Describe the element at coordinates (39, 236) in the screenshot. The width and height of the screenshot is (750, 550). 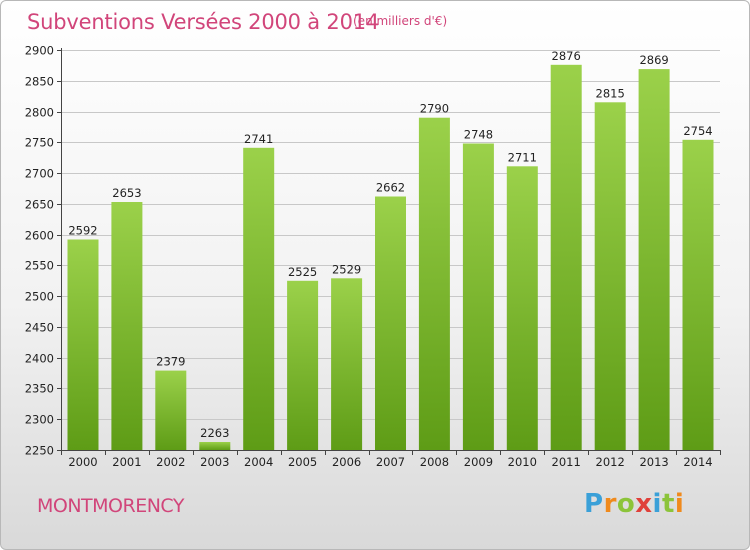
I see `y-tick-label: 2600` at that location.